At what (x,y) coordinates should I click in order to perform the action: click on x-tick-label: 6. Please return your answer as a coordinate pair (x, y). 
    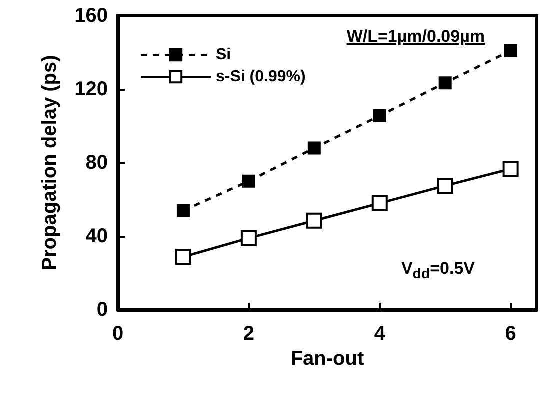
    Looking at the image, I should click on (510, 334).